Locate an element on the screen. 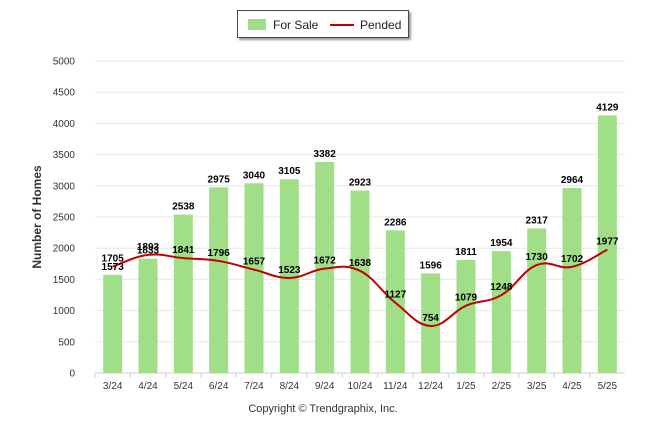  line-data-label: 1730 is located at coordinates (537, 257).